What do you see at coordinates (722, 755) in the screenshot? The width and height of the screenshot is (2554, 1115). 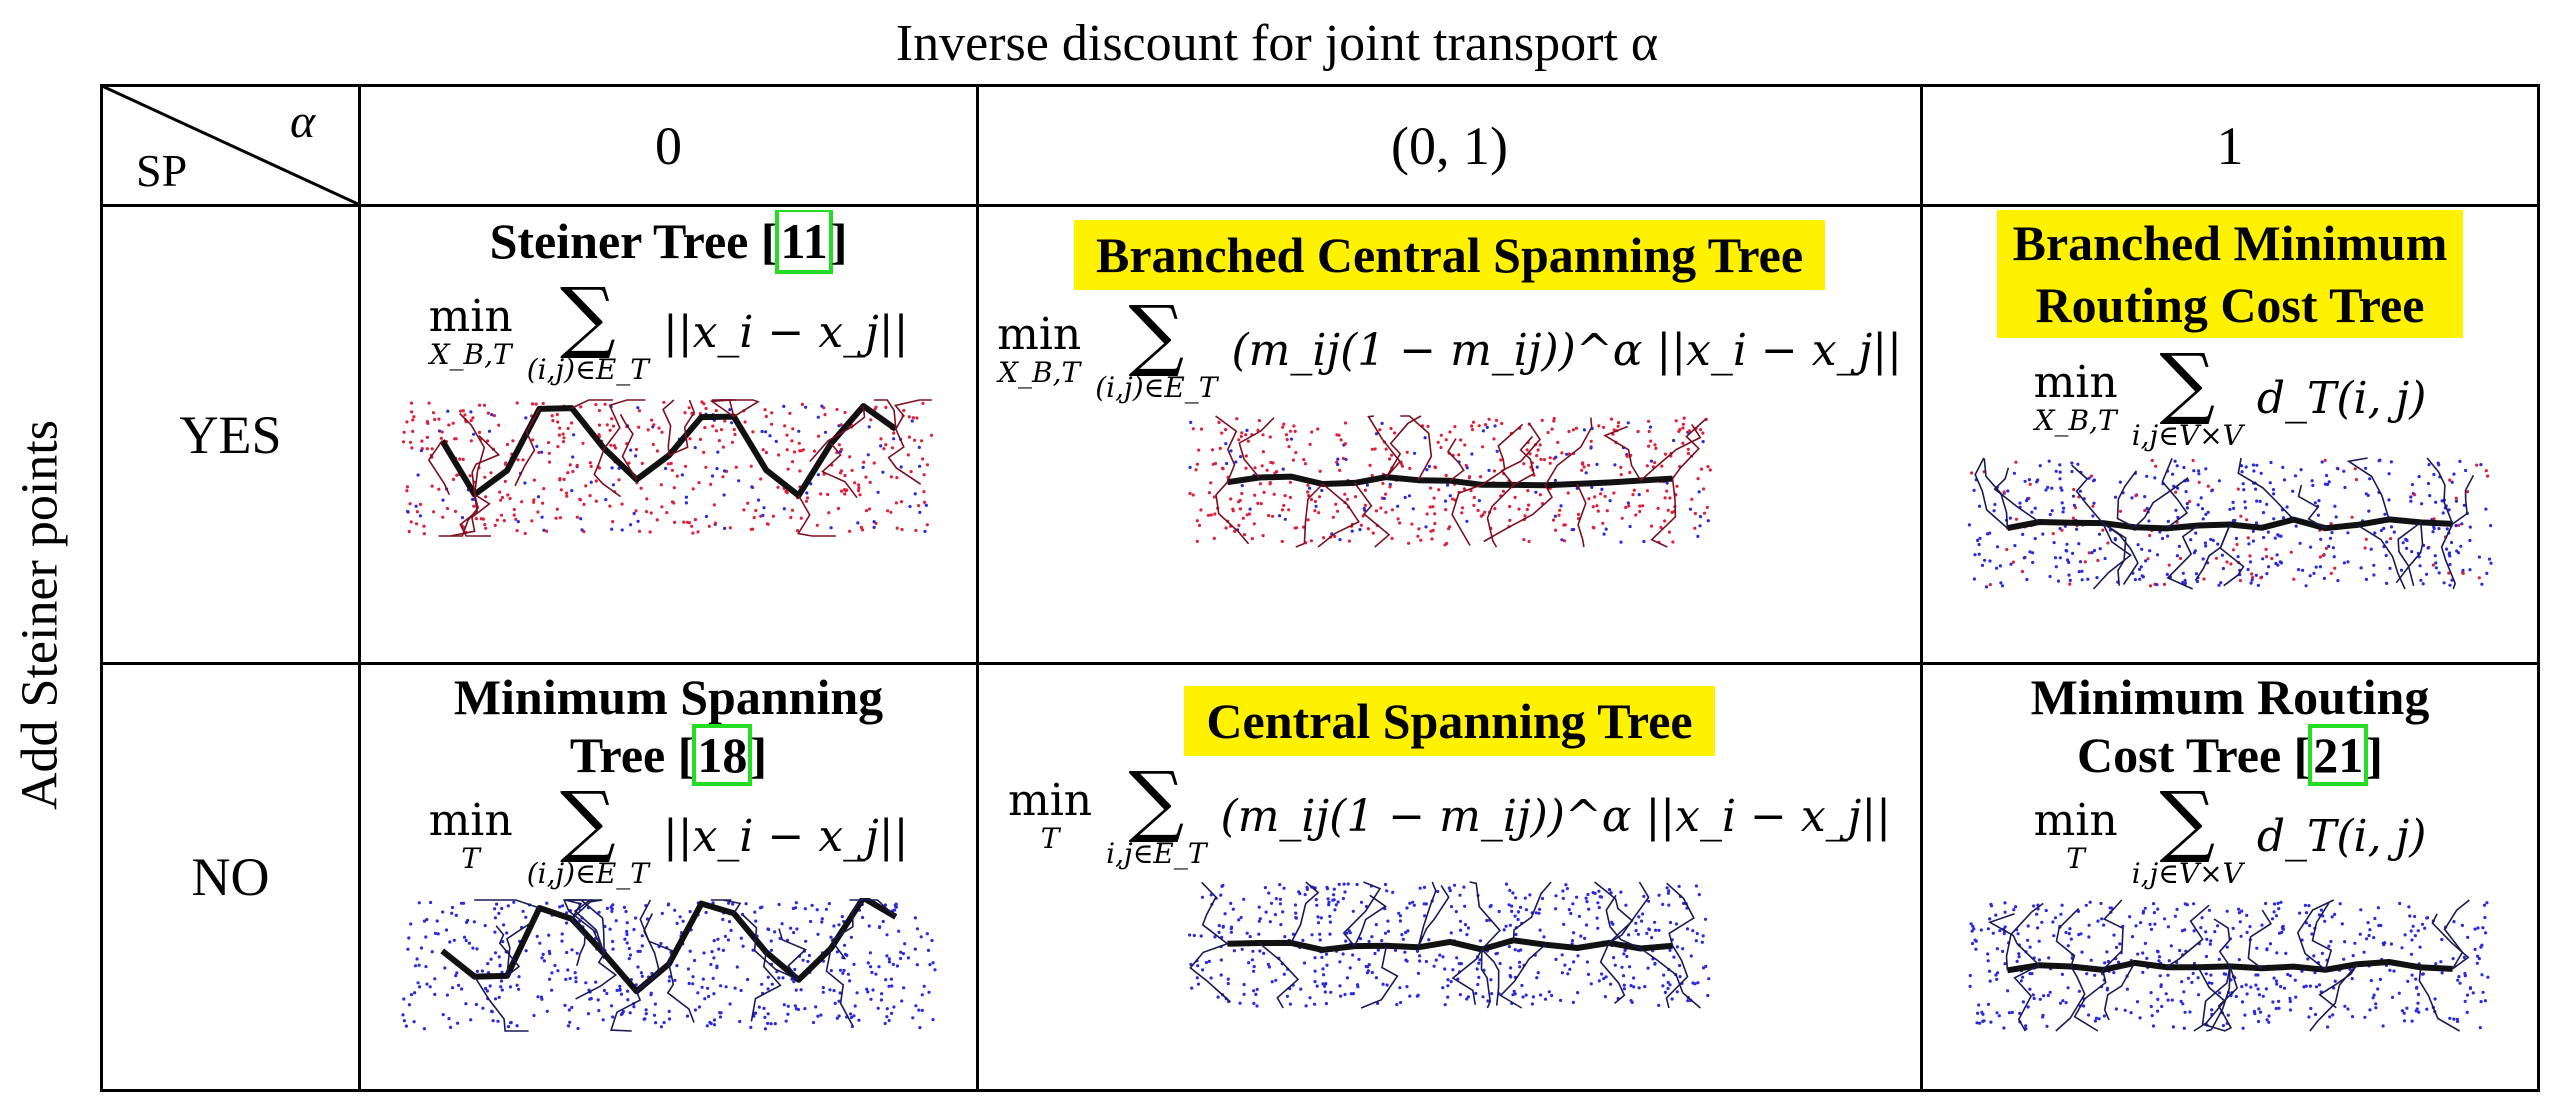 I see `citation-link: 18` at bounding box center [722, 755].